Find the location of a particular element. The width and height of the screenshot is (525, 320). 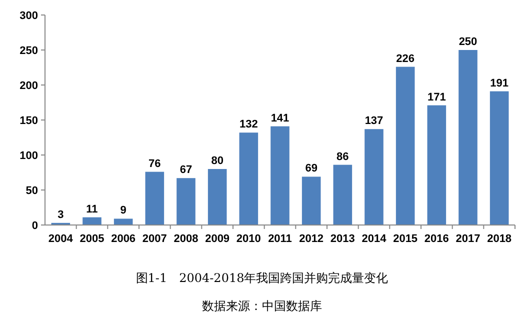

x-tick-label: 2015 is located at coordinates (405, 239).